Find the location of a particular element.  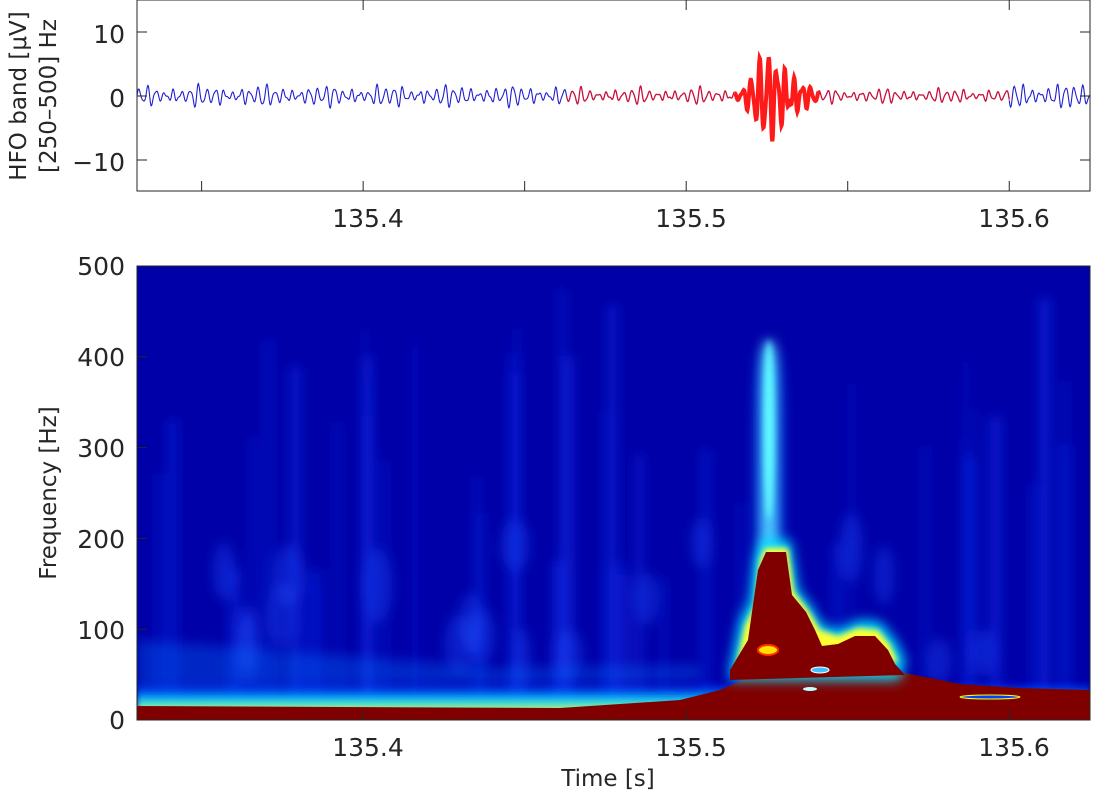

top-xtick-label-1355: 135.5 is located at coordinates (691, 218).